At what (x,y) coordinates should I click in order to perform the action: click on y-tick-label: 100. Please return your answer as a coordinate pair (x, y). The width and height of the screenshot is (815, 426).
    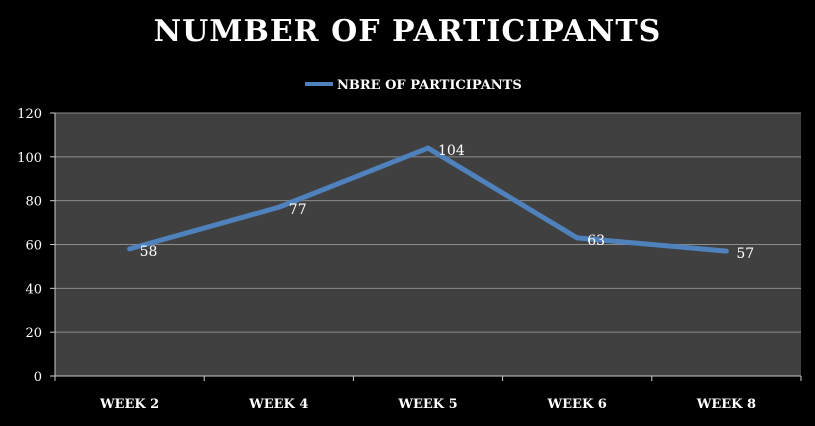
    Looking at the image, I should click on (29, 158).